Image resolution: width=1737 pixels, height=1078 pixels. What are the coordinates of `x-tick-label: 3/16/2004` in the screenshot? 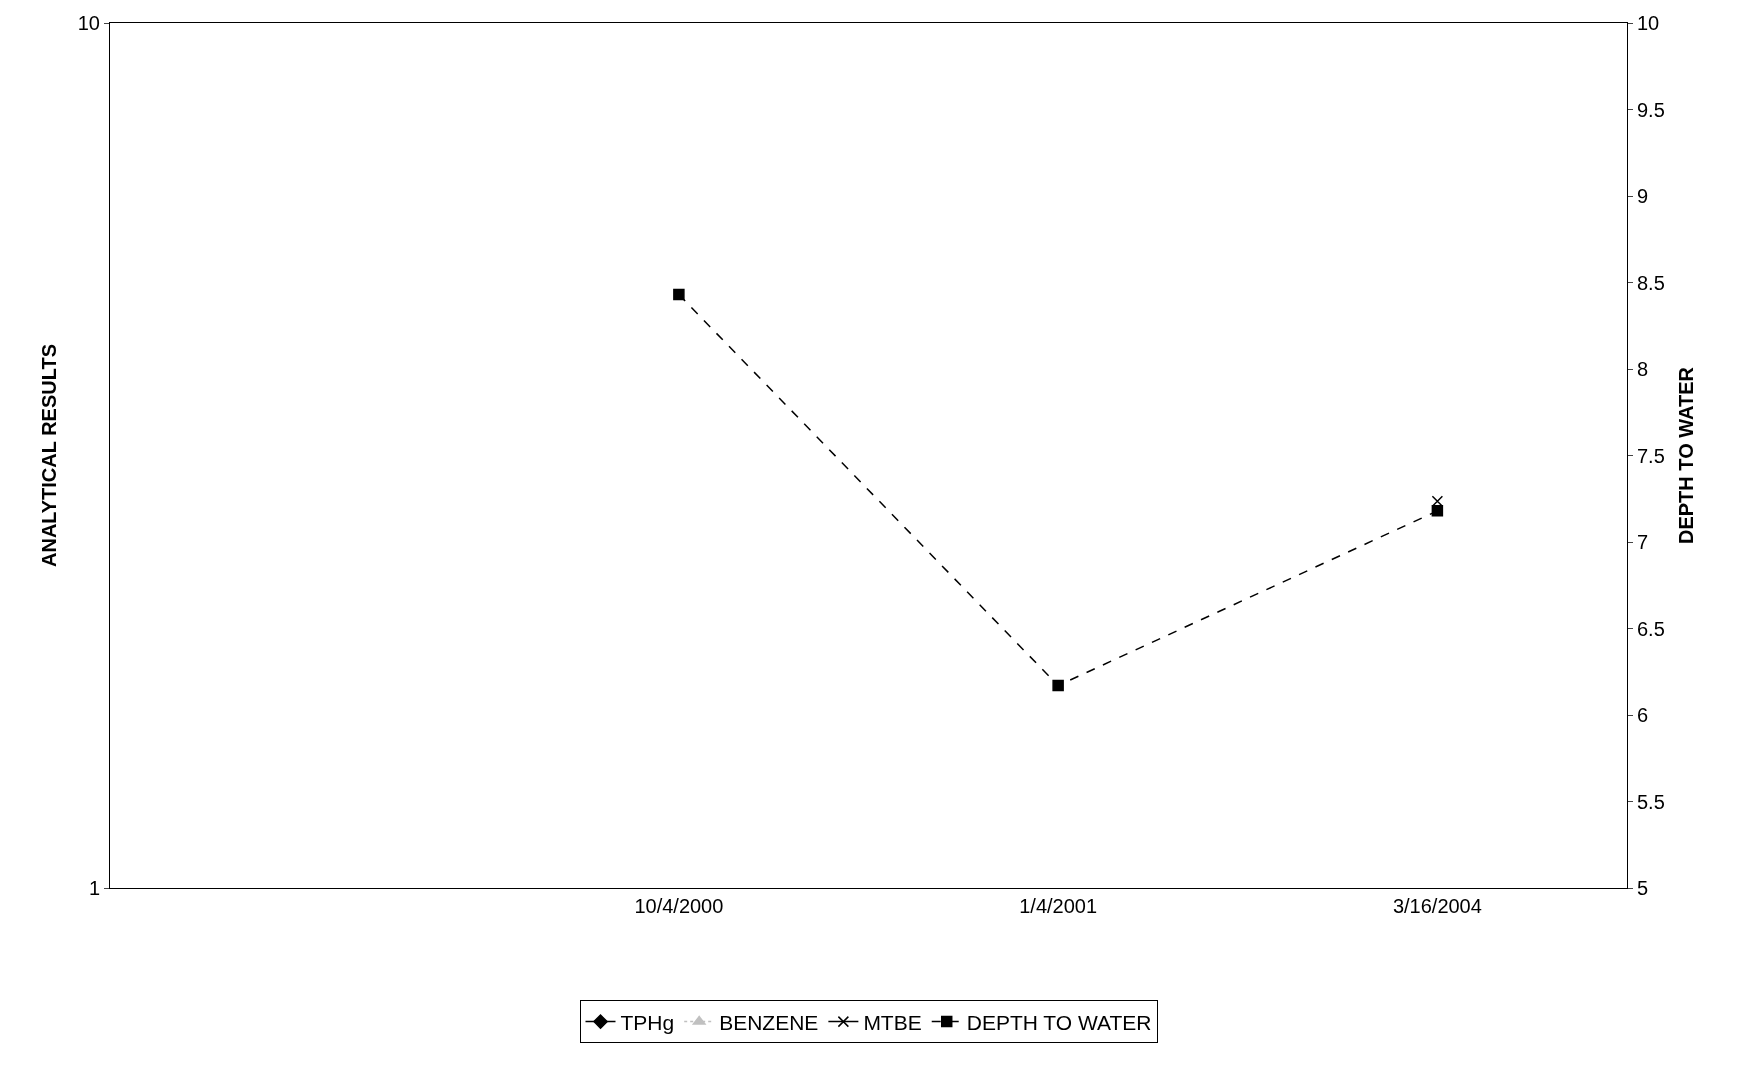 It's located at (1437, 906).